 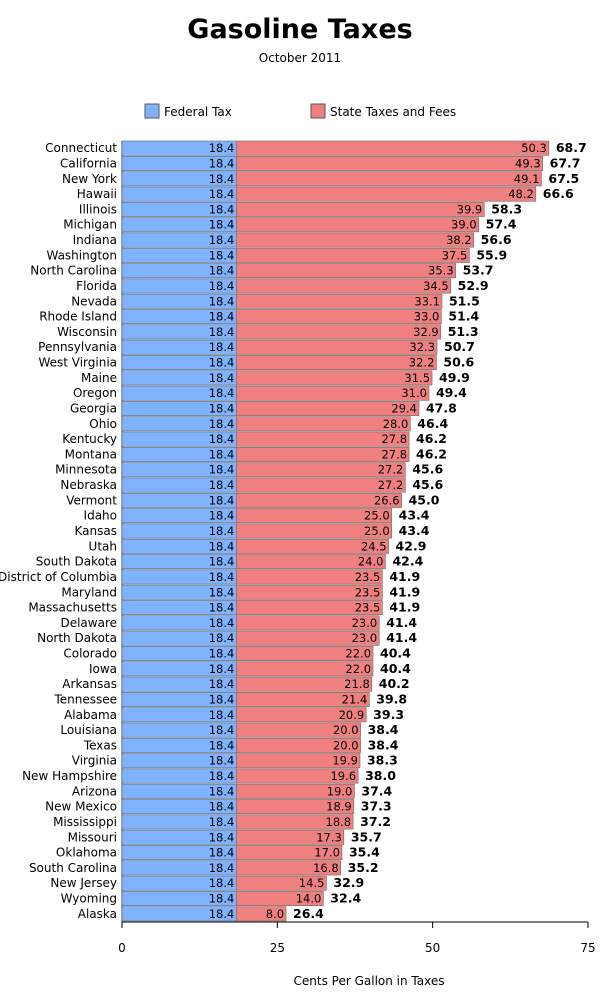 What do you see at coordinates (77, 363) in the screenshot?
I see `category-label: West Virginia` at bounding box center [77, 363].